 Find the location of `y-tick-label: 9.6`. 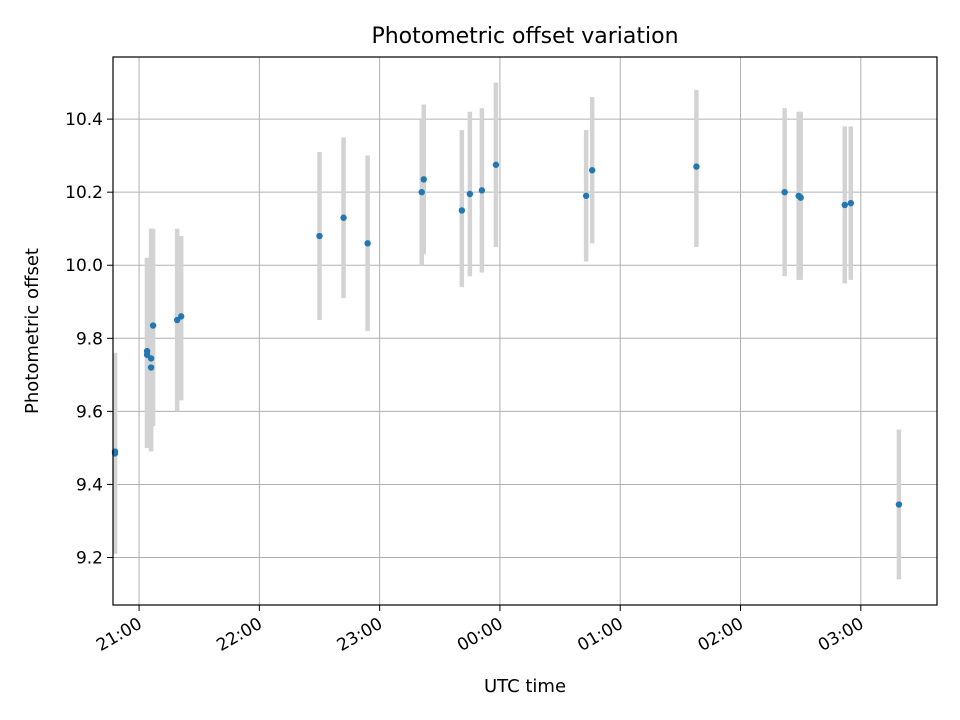

y-tick-label: 9.6 is located at coordinates (89, 412).